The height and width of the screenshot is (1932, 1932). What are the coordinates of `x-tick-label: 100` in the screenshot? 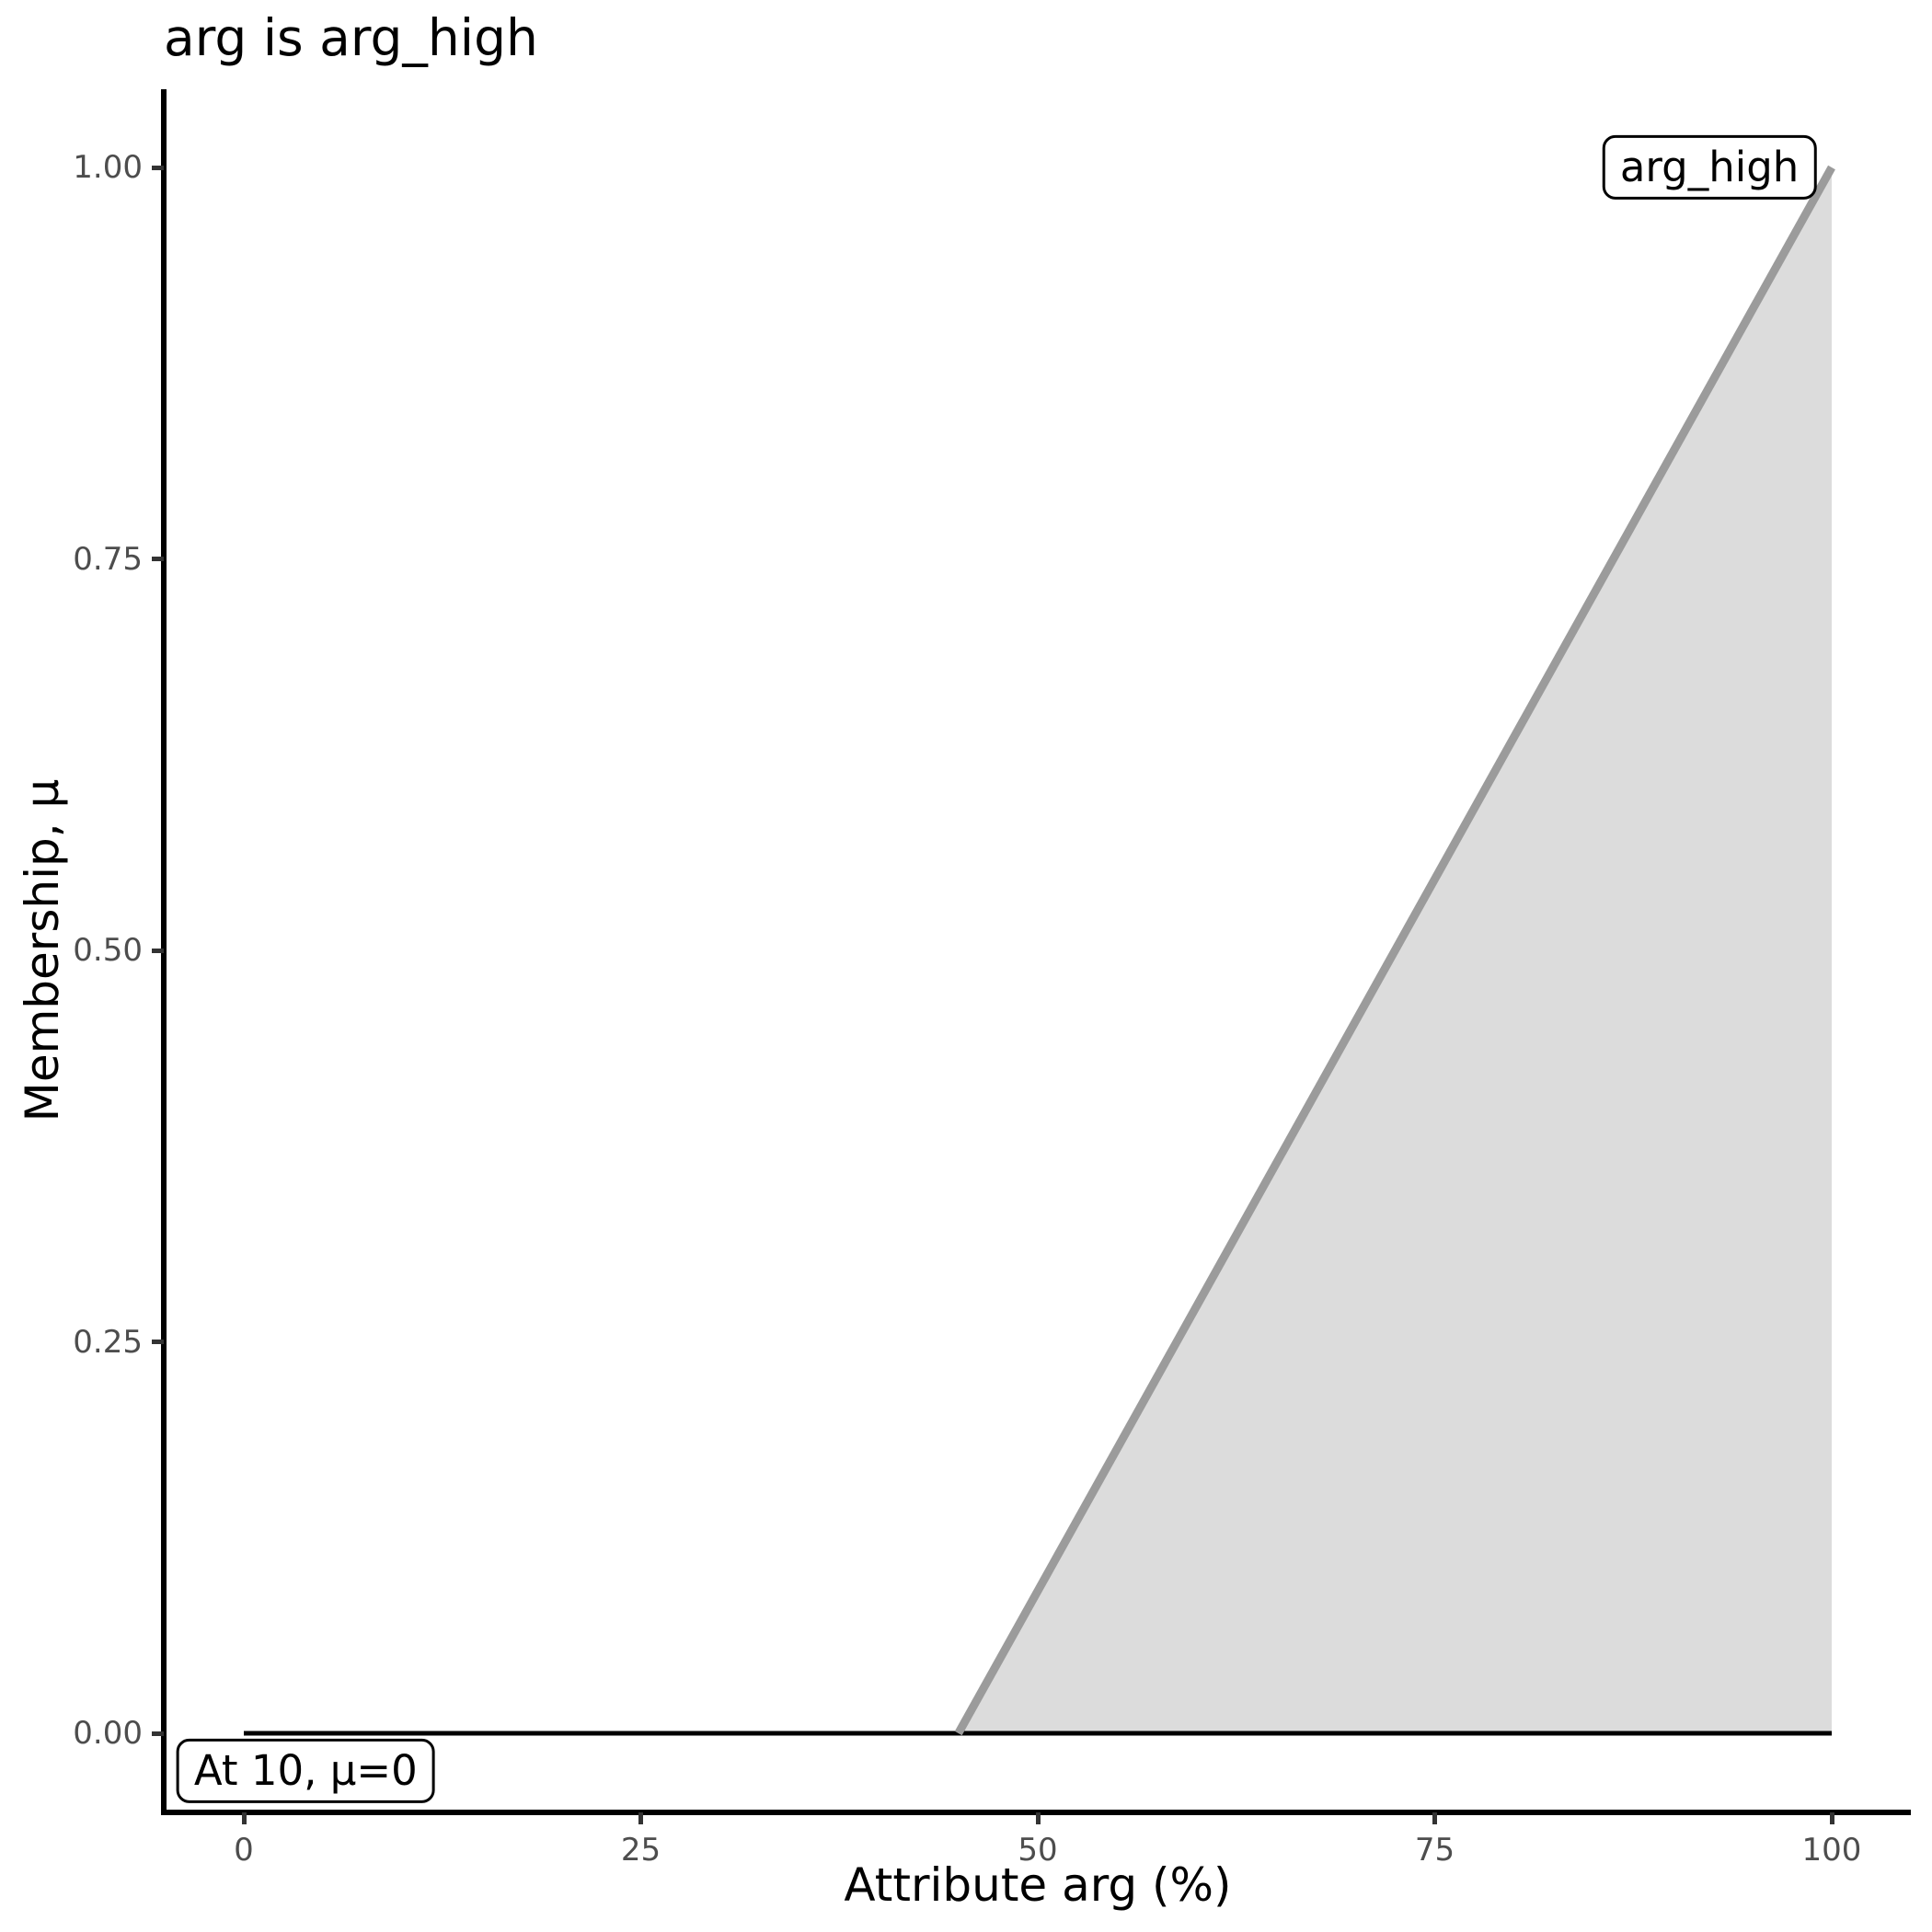 It's located at (1831, 1850).